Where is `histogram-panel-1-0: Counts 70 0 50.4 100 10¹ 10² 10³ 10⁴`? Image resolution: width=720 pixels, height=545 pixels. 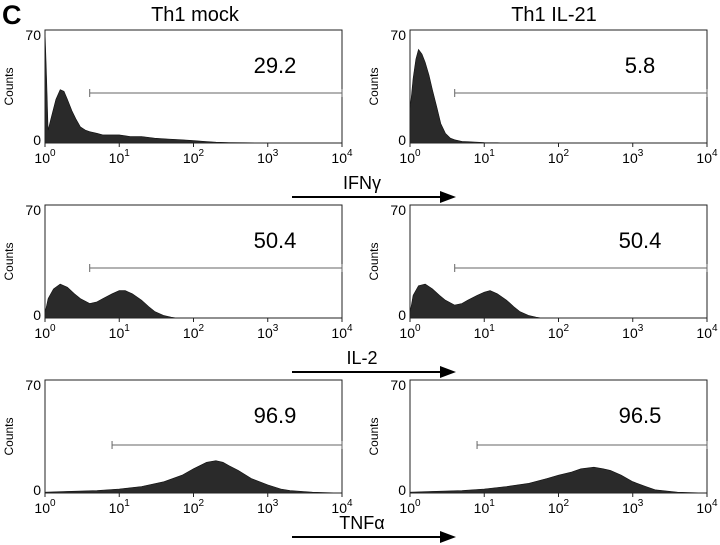
histogram-panel-1-0: Counts 70 0 50.4 100 10¹ 10² 10³ 10⁴ is located at coordinates (177, 271).